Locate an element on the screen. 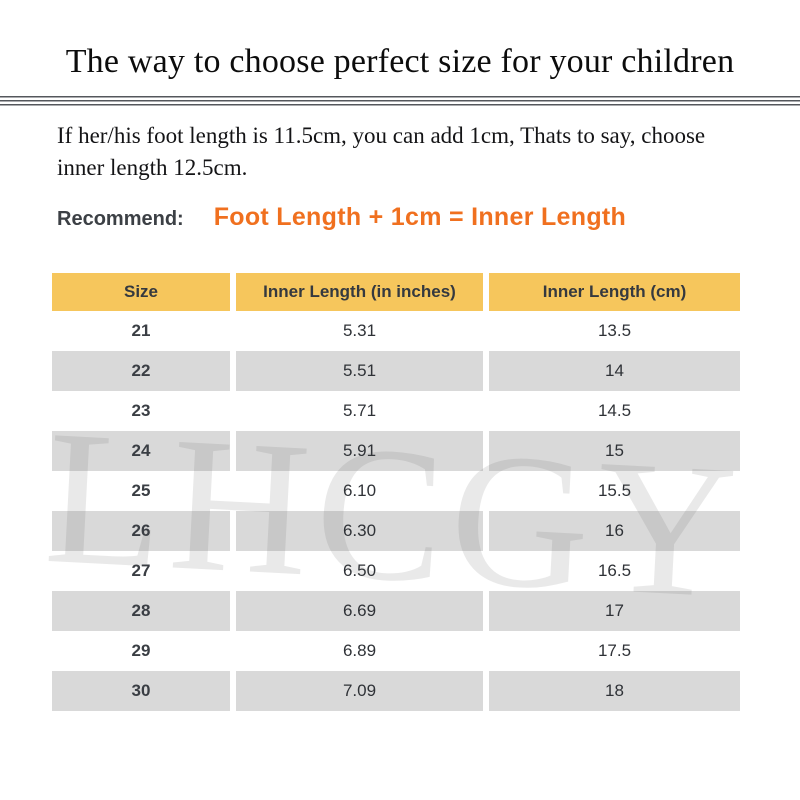 This screenshot has height=800, width=800. table-cell-inches-row-25: 6.10 is located at coordinates (359, 490).